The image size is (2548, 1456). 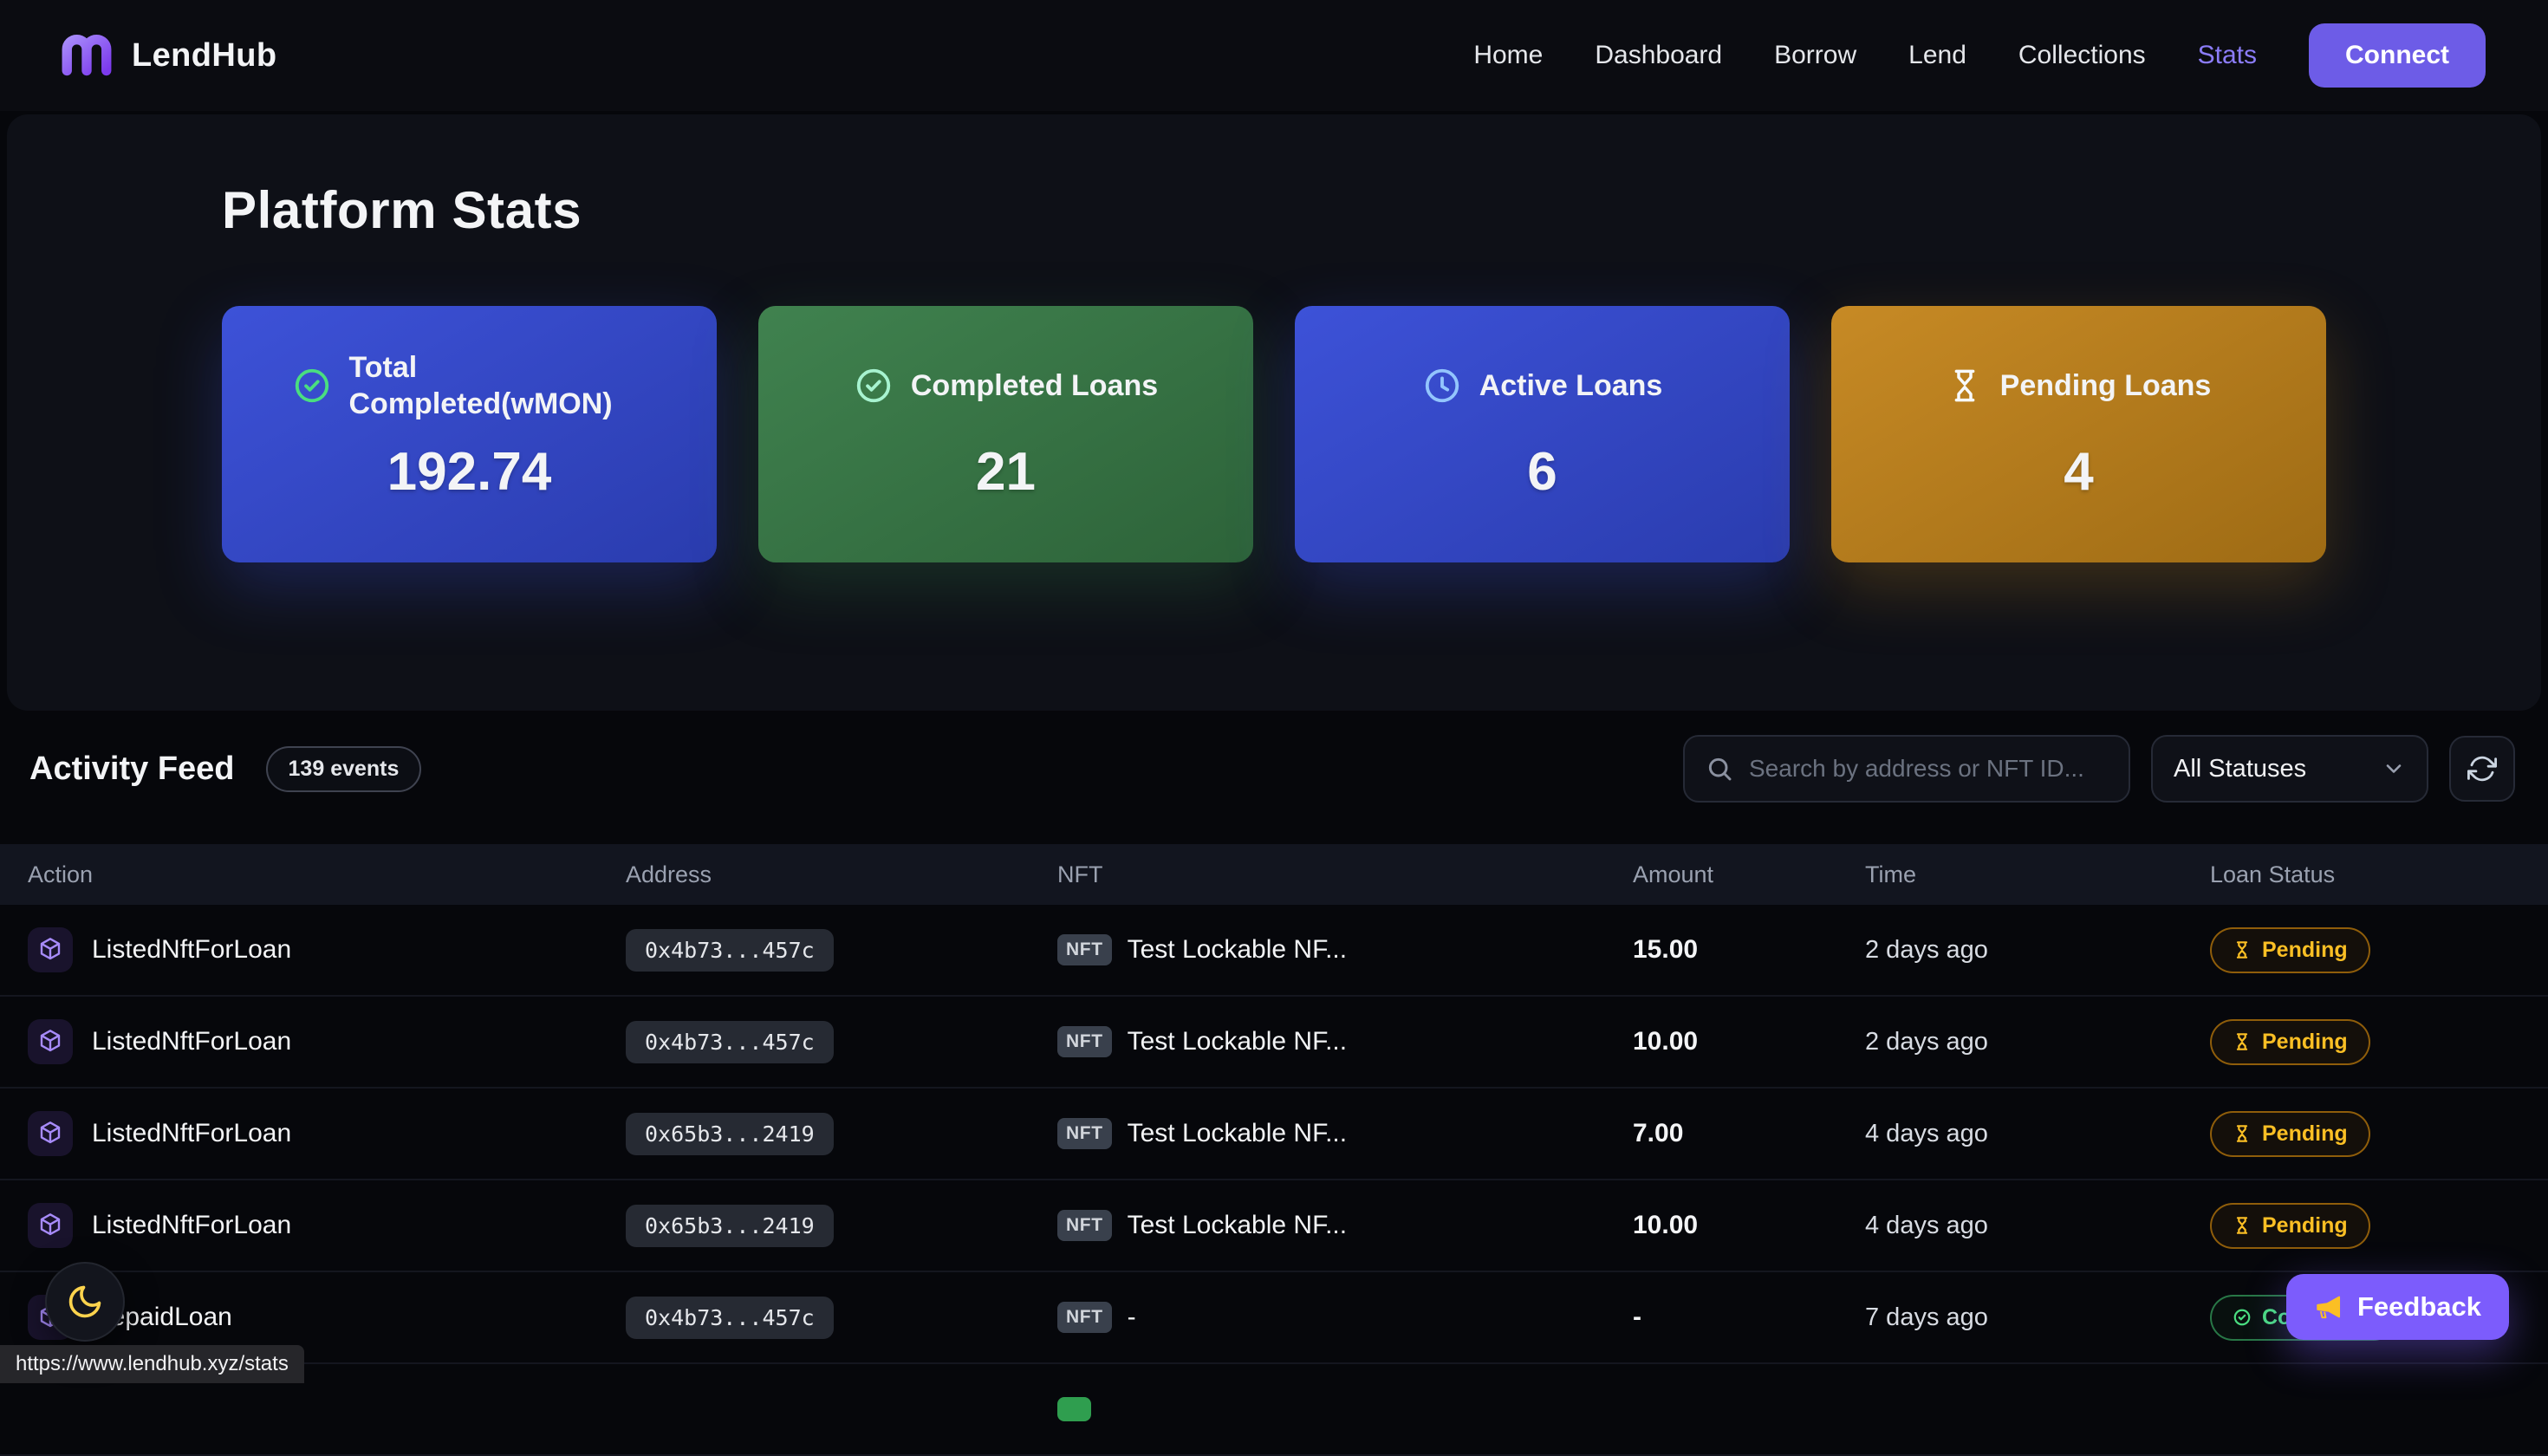 What do you see at coordinates (1673, 874) in the screenshot?
I see `col-amount: Amount` at bounding box center [1673, 874].